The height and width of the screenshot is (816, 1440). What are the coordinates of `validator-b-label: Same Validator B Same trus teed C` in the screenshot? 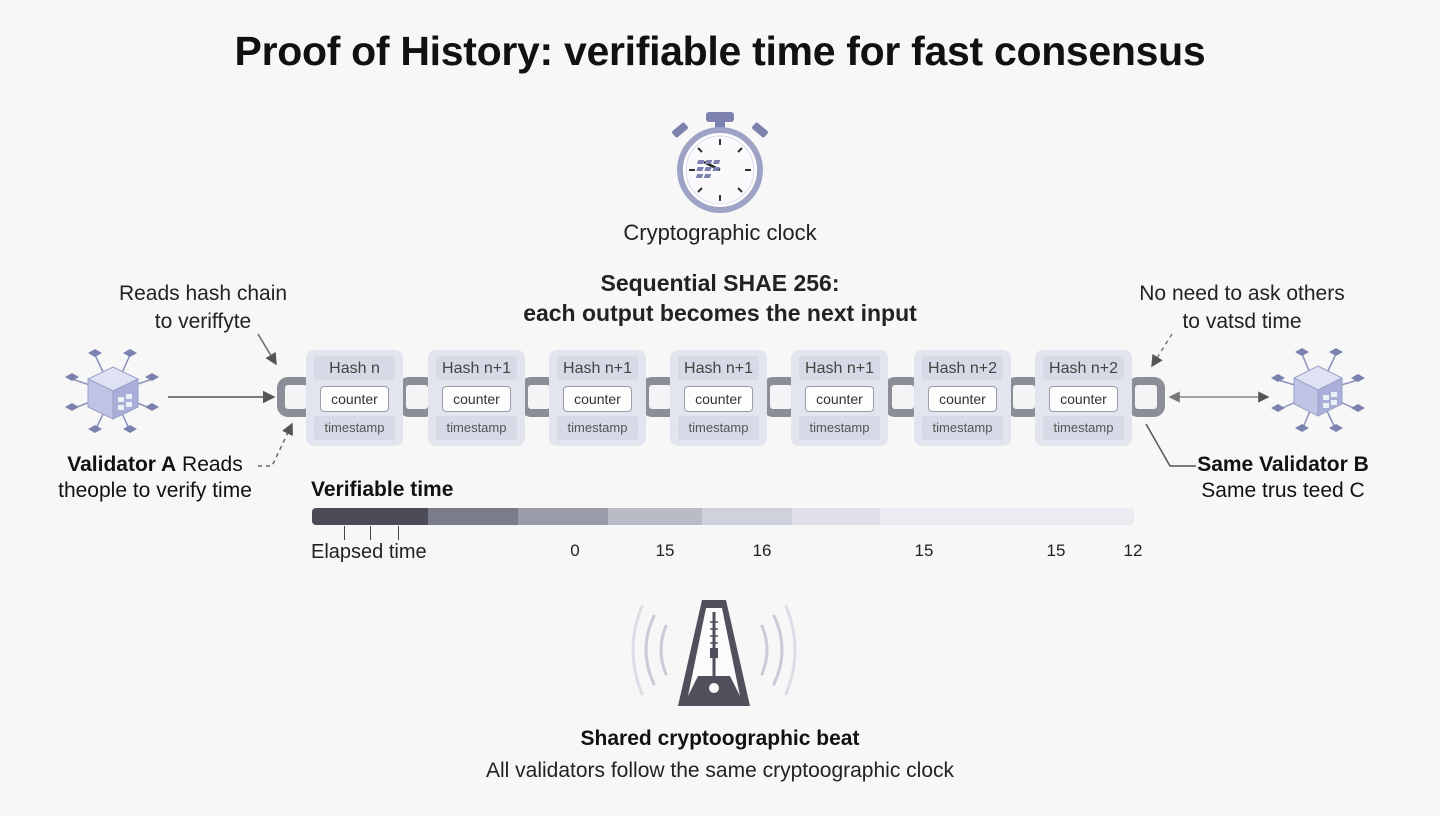 It's located at (1283, 478).